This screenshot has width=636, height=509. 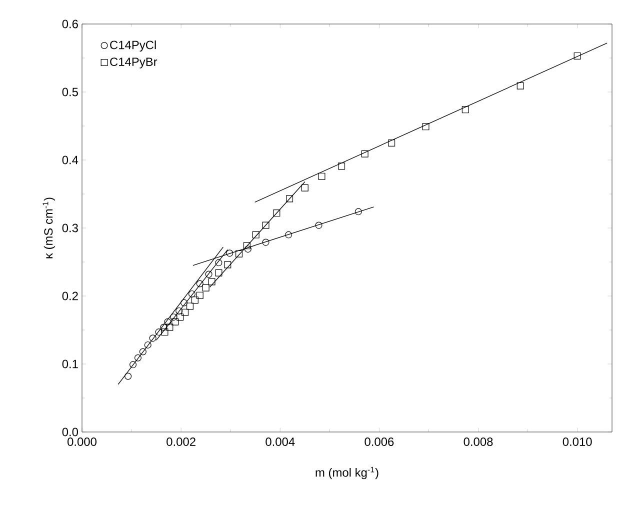 I want to click on y-axis-title: κ (mS cm$^{-1}$), so click(x=49, y=228).